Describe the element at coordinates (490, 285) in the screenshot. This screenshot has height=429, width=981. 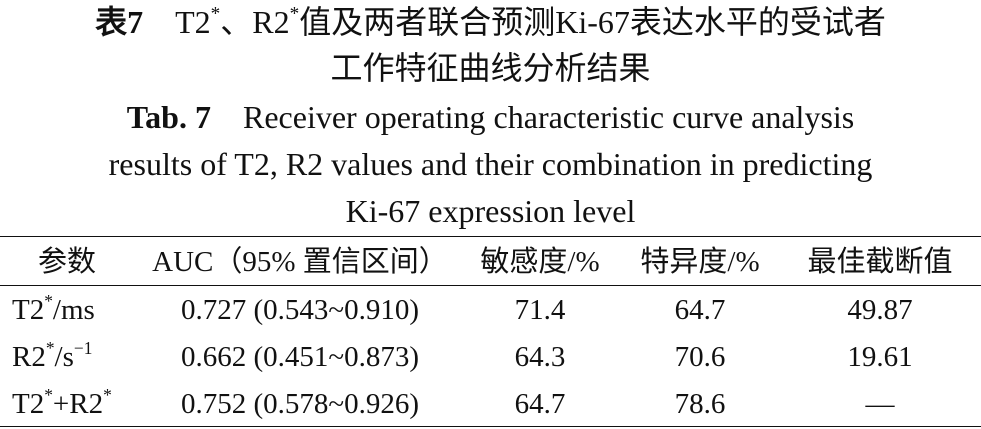
I see `mid-rule` at that location.